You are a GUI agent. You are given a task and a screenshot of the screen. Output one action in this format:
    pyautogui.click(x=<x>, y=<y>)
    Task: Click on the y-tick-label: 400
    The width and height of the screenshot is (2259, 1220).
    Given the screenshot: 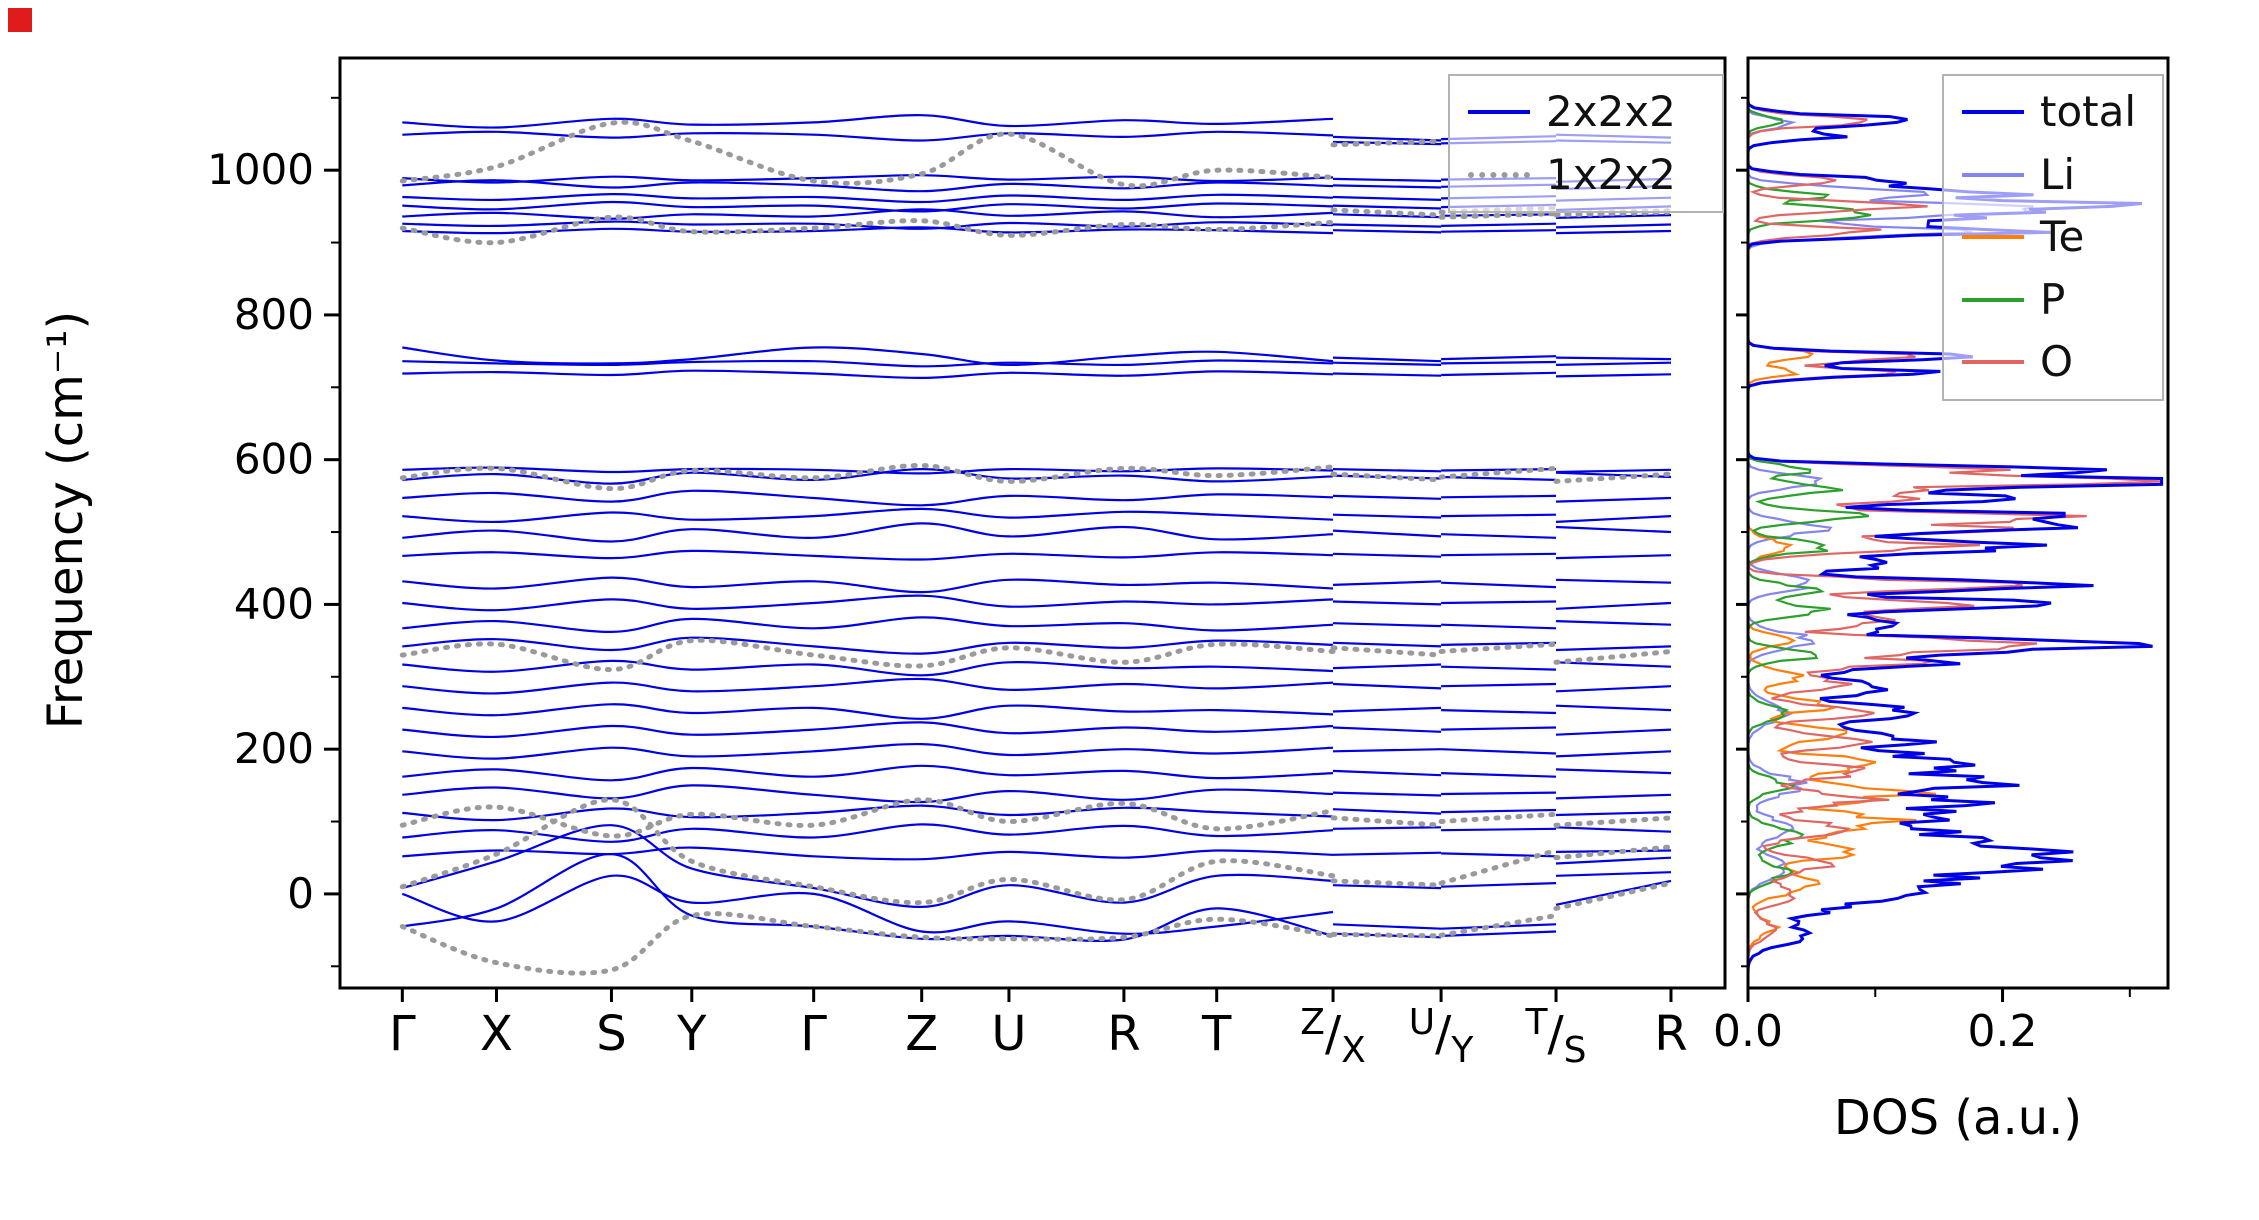 What is the action you would take?
    pyautogui.click(x=274, y=603)
    